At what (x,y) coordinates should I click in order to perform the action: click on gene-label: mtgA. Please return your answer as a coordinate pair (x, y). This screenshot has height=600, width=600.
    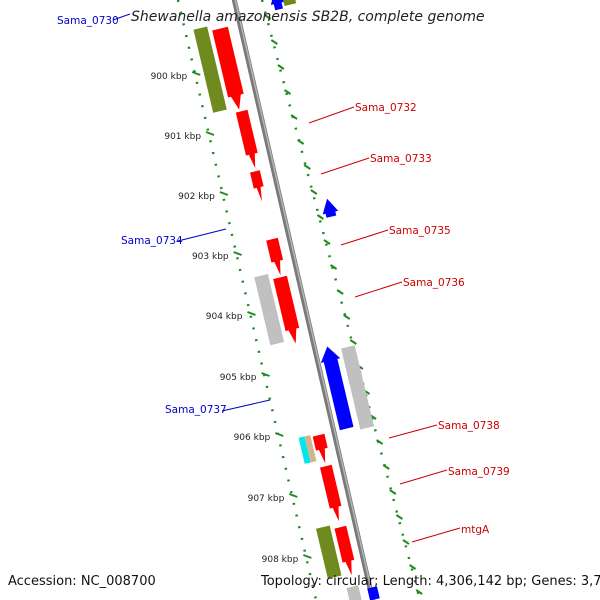
    Looking at the image, I should click on (475, 530).